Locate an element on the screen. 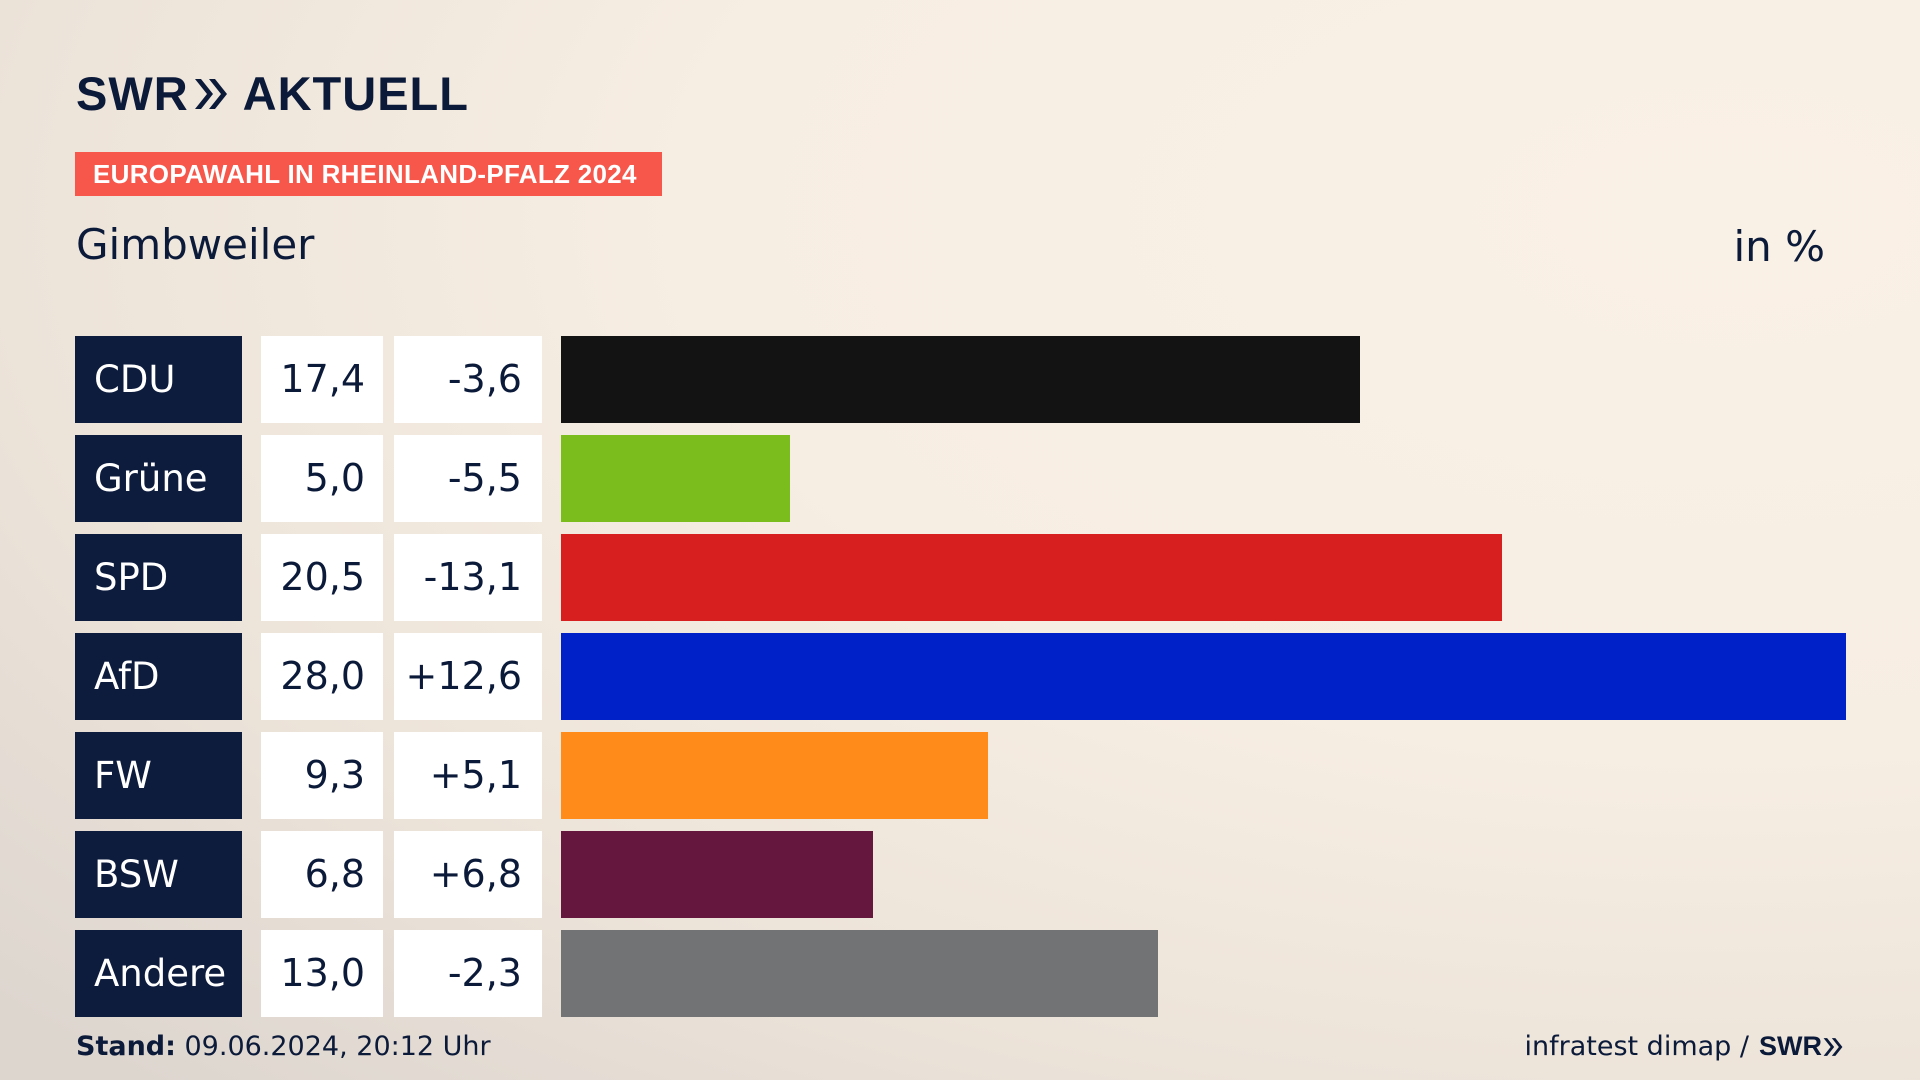 The height and width of the screenshot is (1080, 1920). vote-share-label: 9,3 is located at coordinates (322, 775).